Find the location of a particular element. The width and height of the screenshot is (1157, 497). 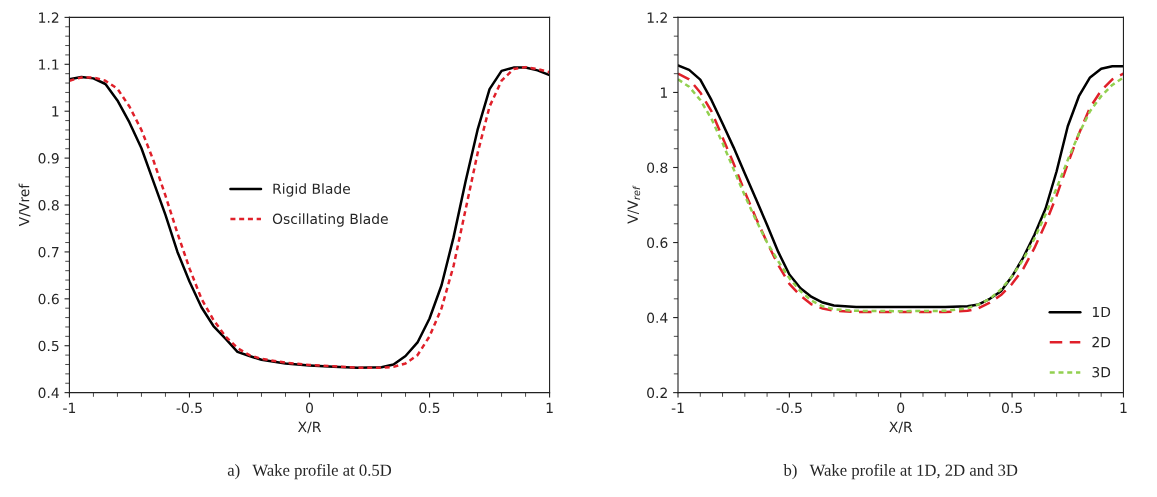

y-tick-label: 0.5 is located at coordinates (48, 346).